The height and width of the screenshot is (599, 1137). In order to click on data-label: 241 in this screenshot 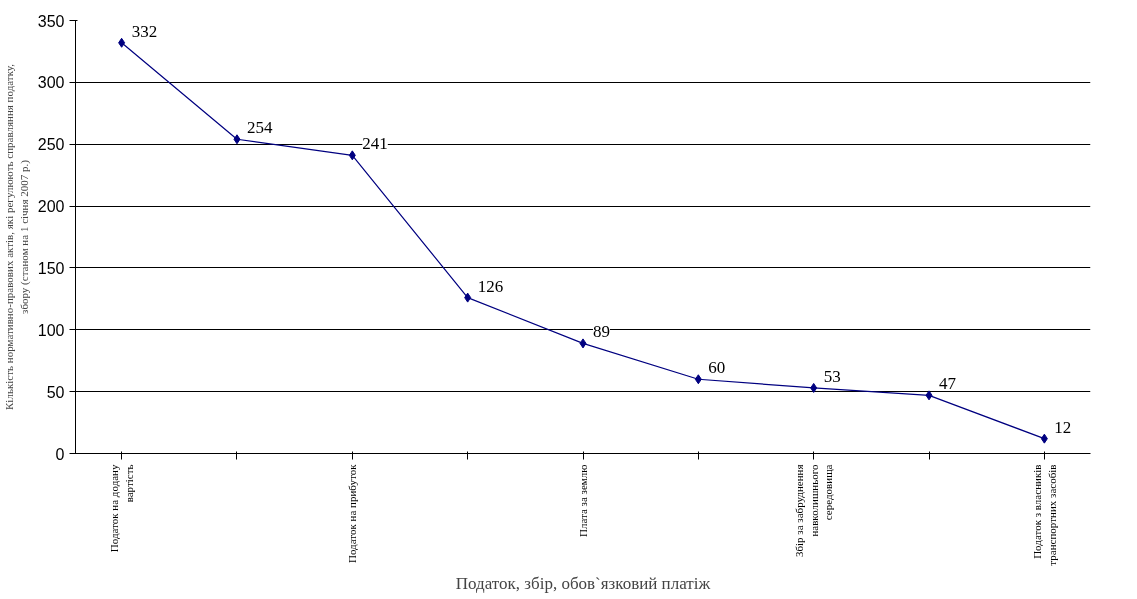, I will do `click(375, 144)`.